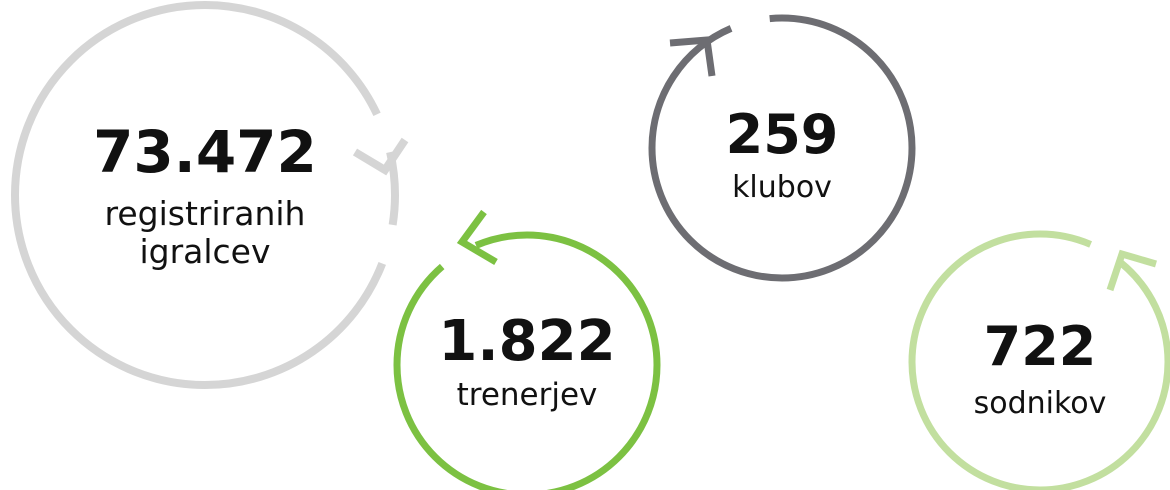 This screenshot has height=490, width=1170. Describe the element at coordinates (1040, 346) in the screenshot. I see `stat-value: 722` at that location.